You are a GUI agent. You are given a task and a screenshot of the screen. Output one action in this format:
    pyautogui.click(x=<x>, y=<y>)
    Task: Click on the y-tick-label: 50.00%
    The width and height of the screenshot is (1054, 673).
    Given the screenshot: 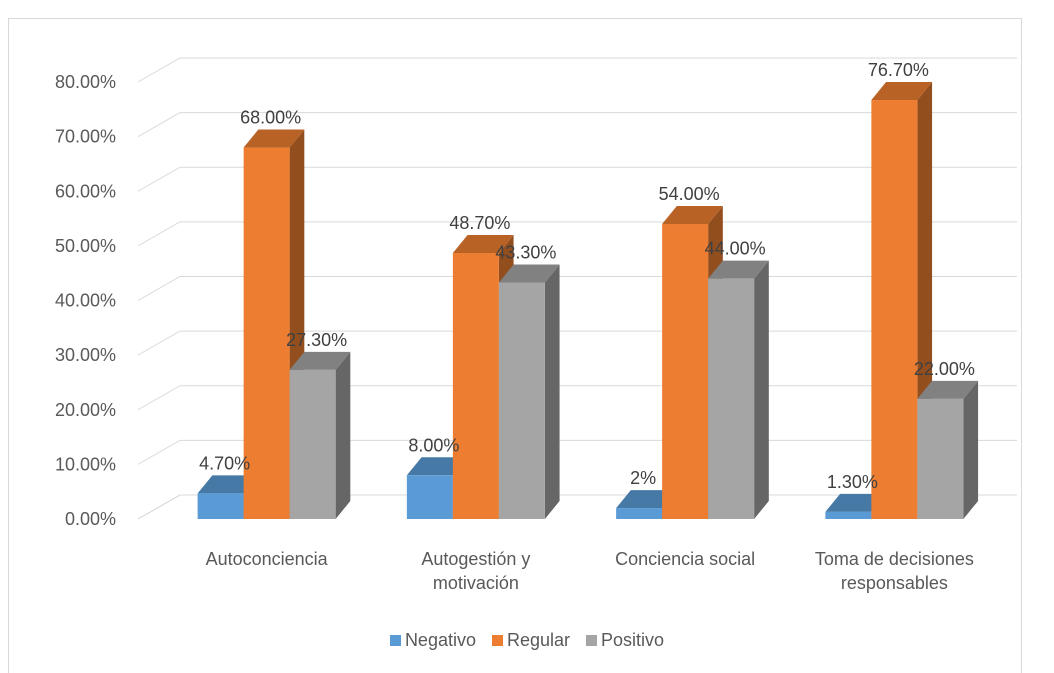 What is the action you would take?
    pyautogui.click(x=85, y=246)
    